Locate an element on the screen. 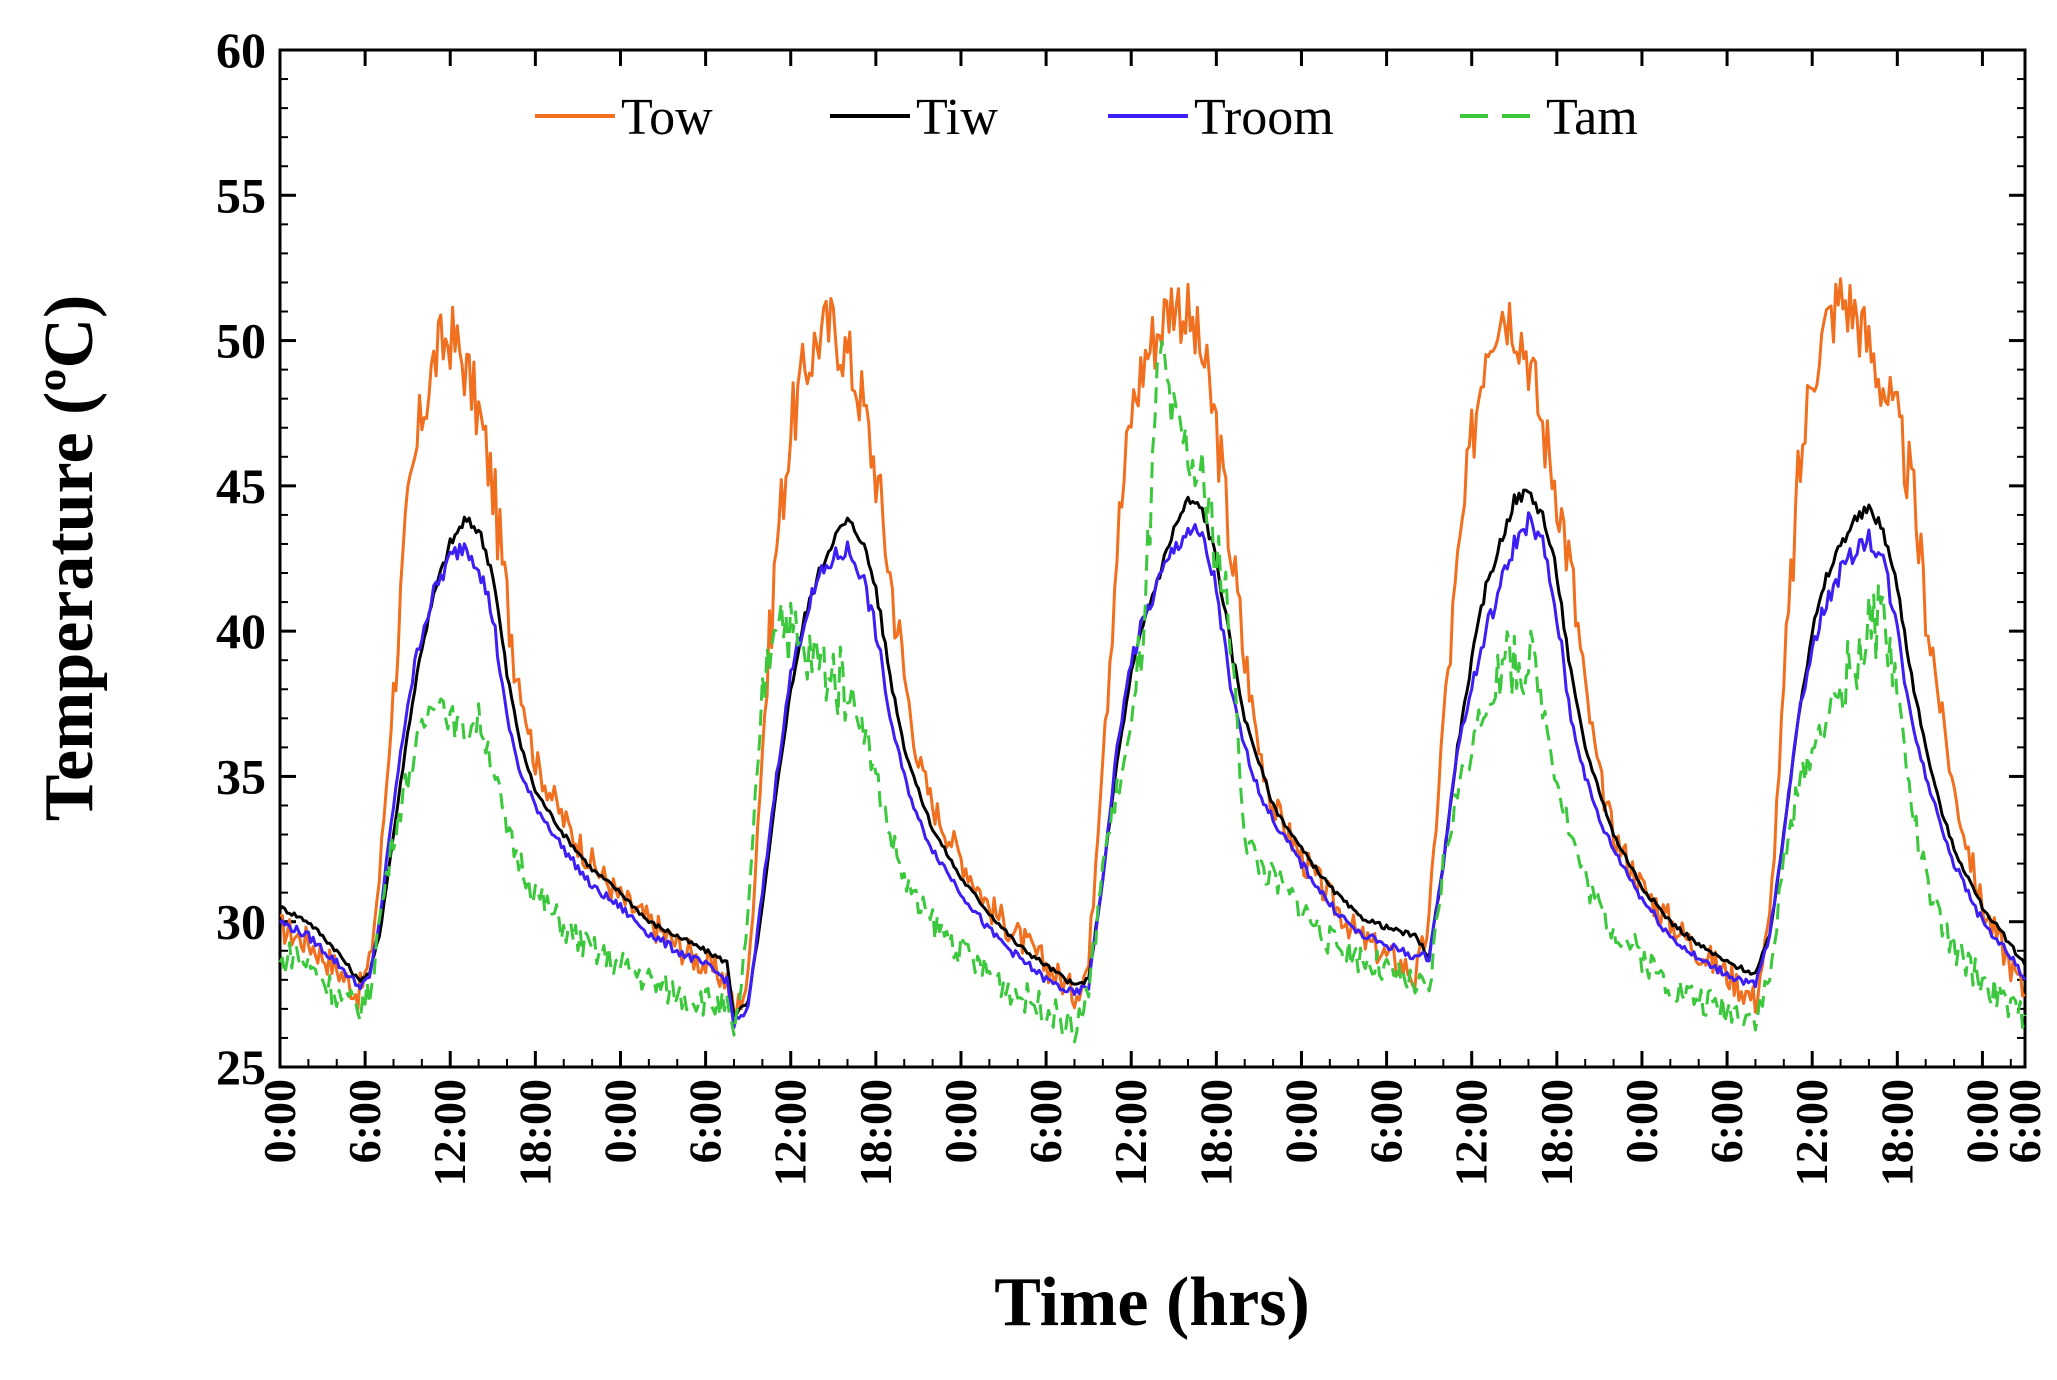 This screenshot has width=2057, height=1380. y-tick-label: 60 is located at coordinates (241, 50).